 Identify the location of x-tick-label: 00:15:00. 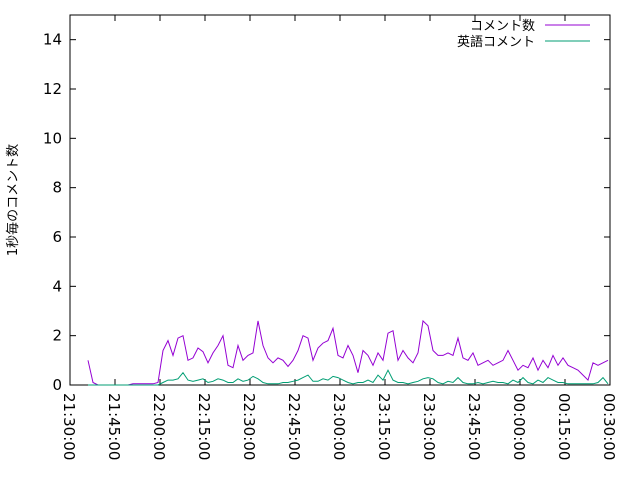
(564, 426).